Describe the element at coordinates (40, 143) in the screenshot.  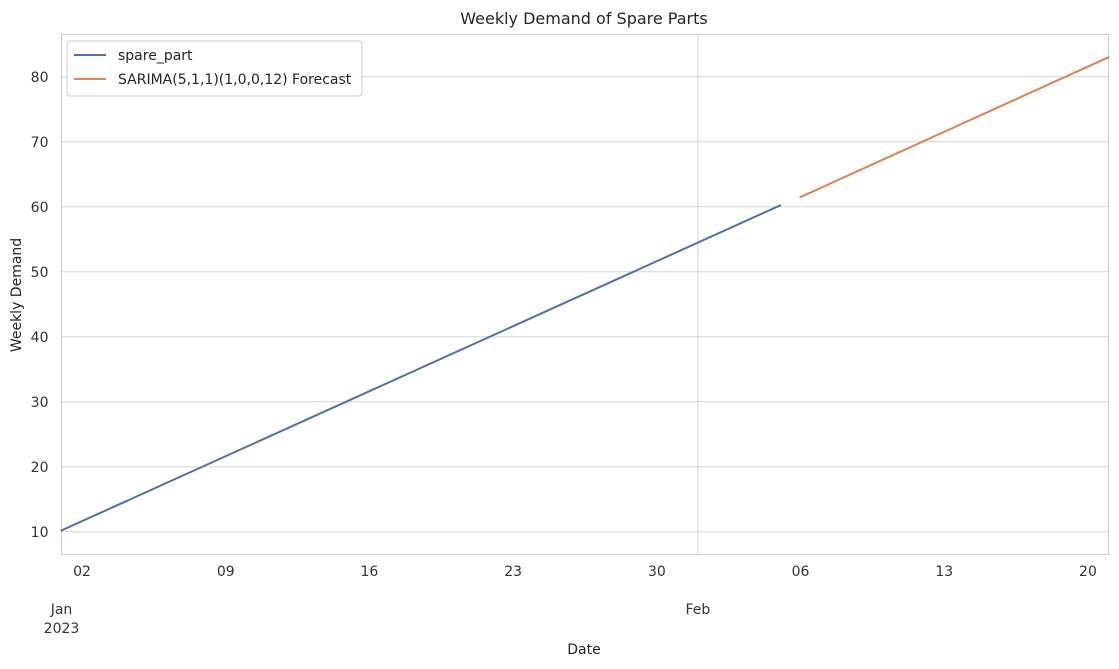
I see `y-tick-label: 70` at that location.